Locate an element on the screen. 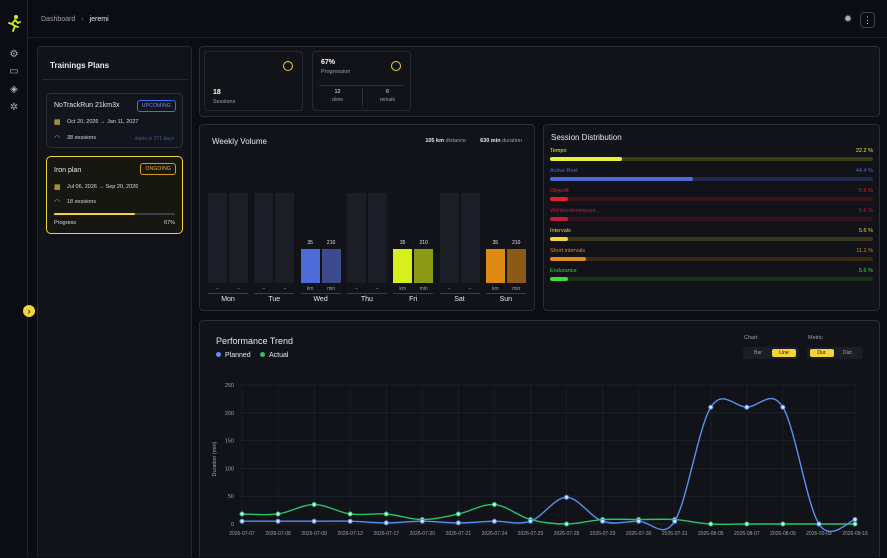 Image resolution: width=887 pixels, height=558 pixels. metric-distance-option: Dist. is located at coordinates (848, 353).